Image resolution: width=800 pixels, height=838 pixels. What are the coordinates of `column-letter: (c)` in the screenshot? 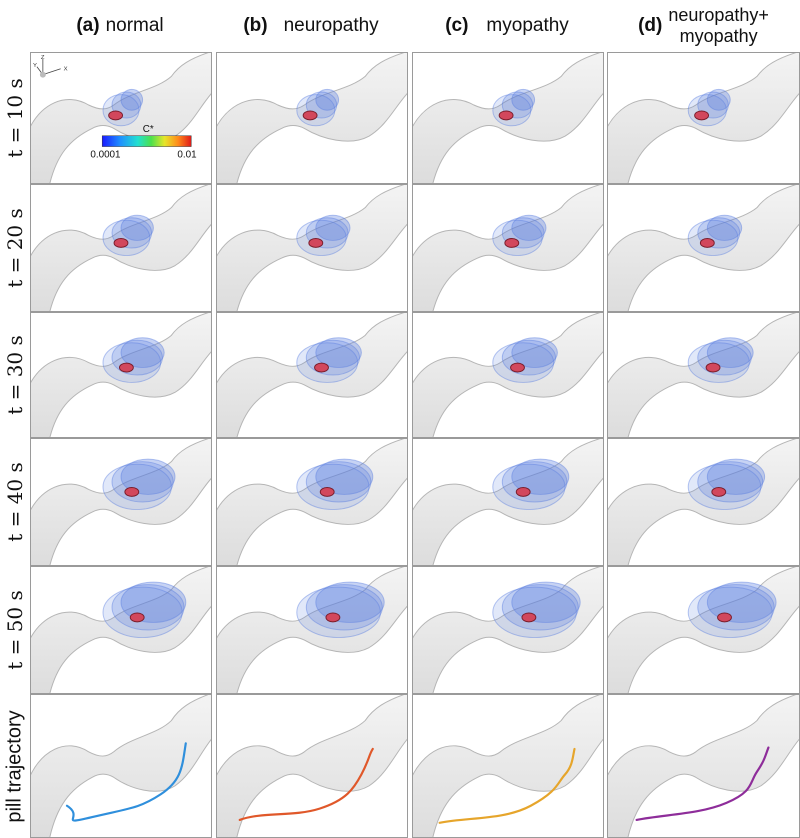 It's located at (457, 26).